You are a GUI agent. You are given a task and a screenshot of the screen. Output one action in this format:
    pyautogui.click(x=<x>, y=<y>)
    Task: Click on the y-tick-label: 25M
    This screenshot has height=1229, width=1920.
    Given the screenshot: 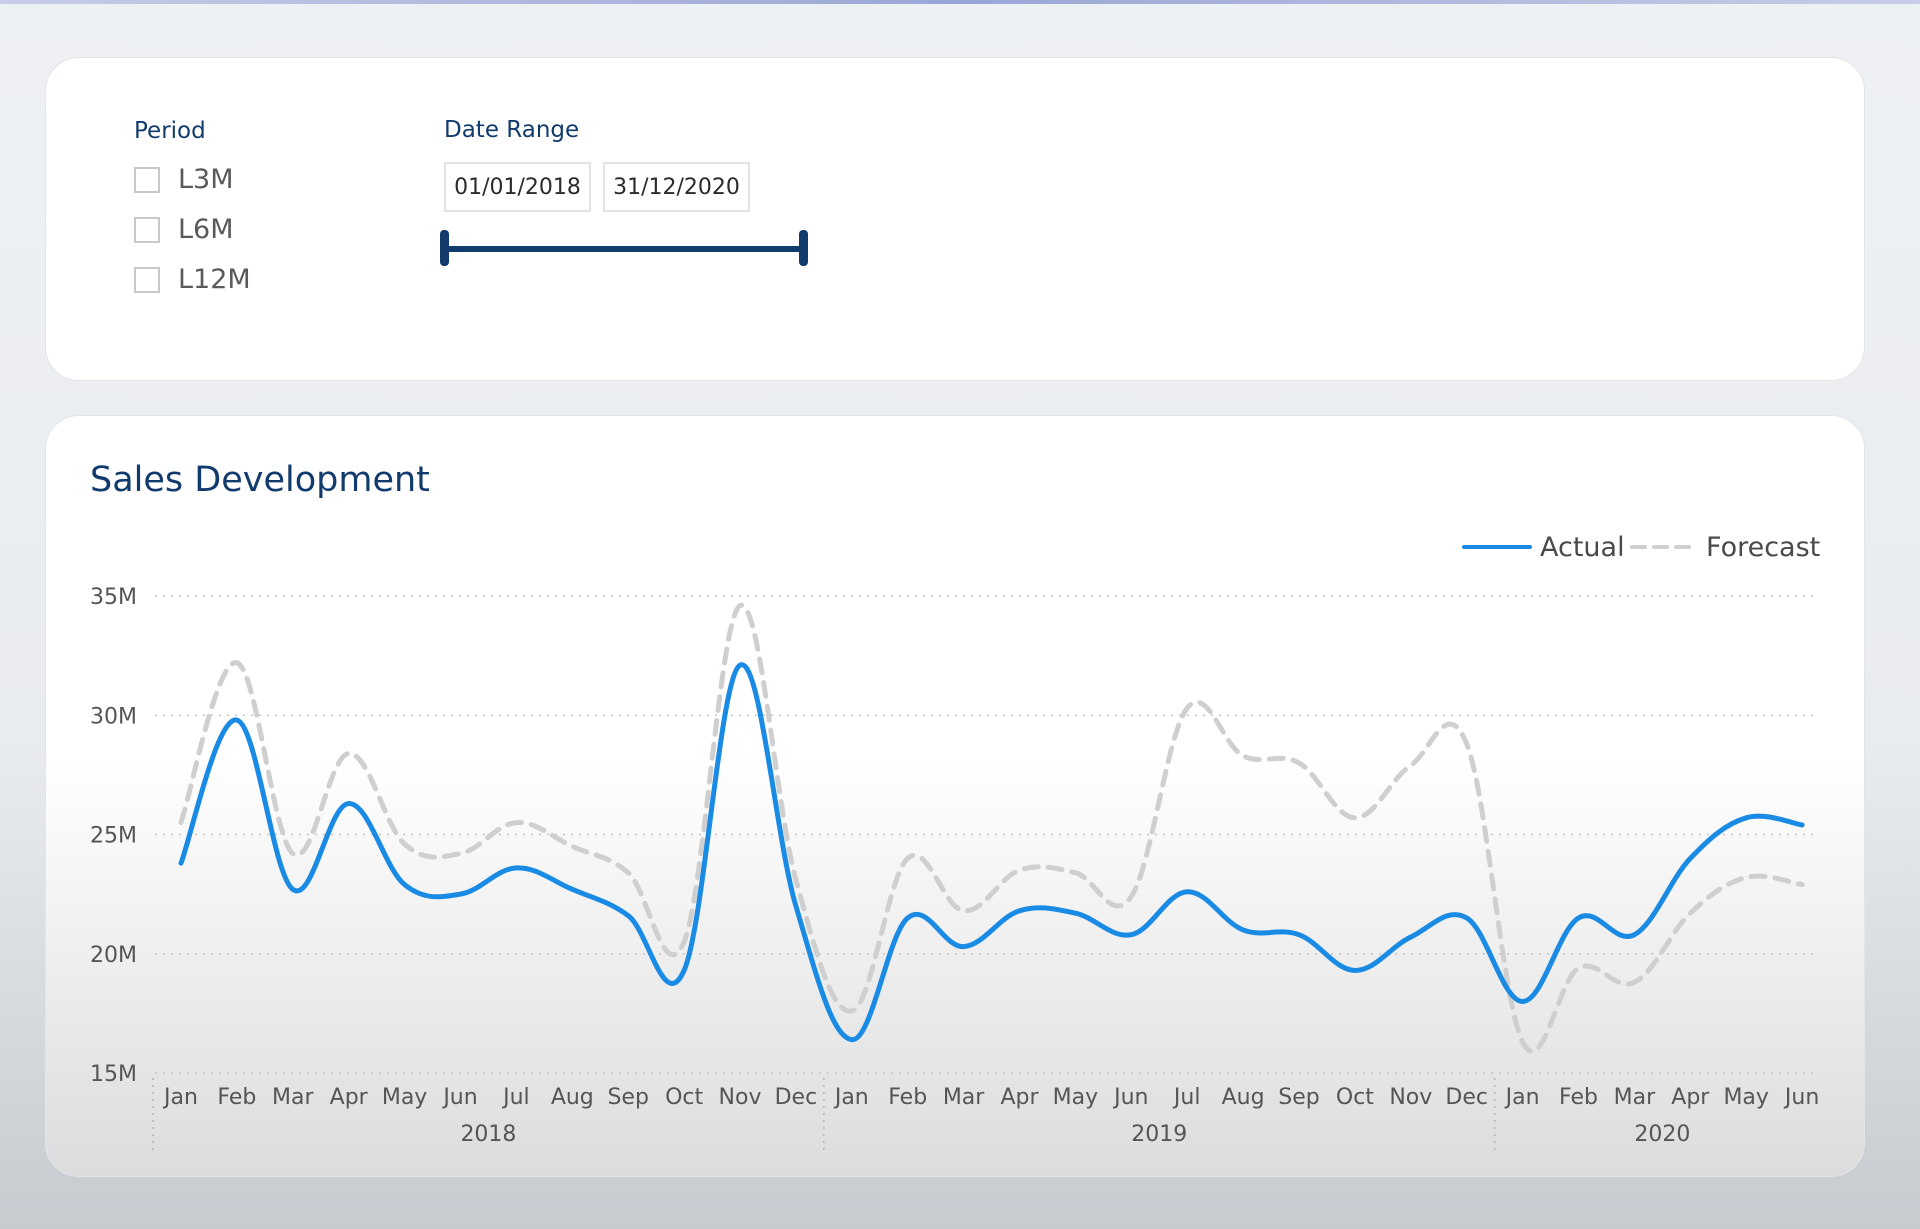 What is the action you would take?
    pyautogui.click(x=113, y=836)
    